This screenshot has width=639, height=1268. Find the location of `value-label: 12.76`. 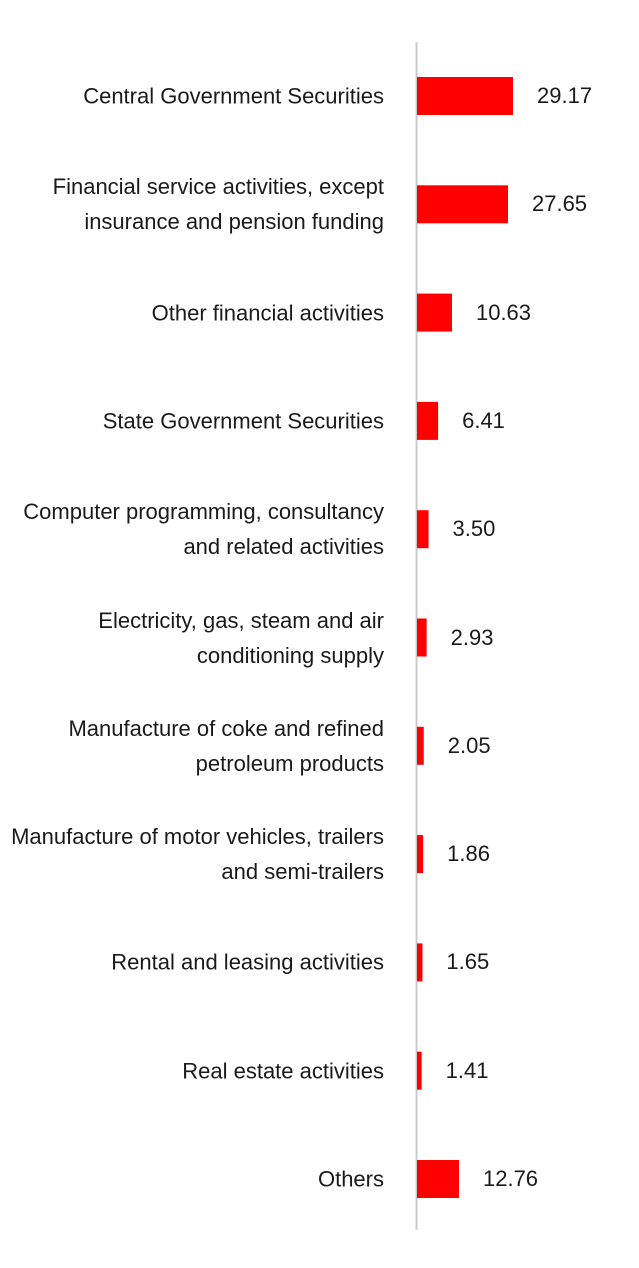

value-label: 12.76 is located at coordinates (510, 1178).